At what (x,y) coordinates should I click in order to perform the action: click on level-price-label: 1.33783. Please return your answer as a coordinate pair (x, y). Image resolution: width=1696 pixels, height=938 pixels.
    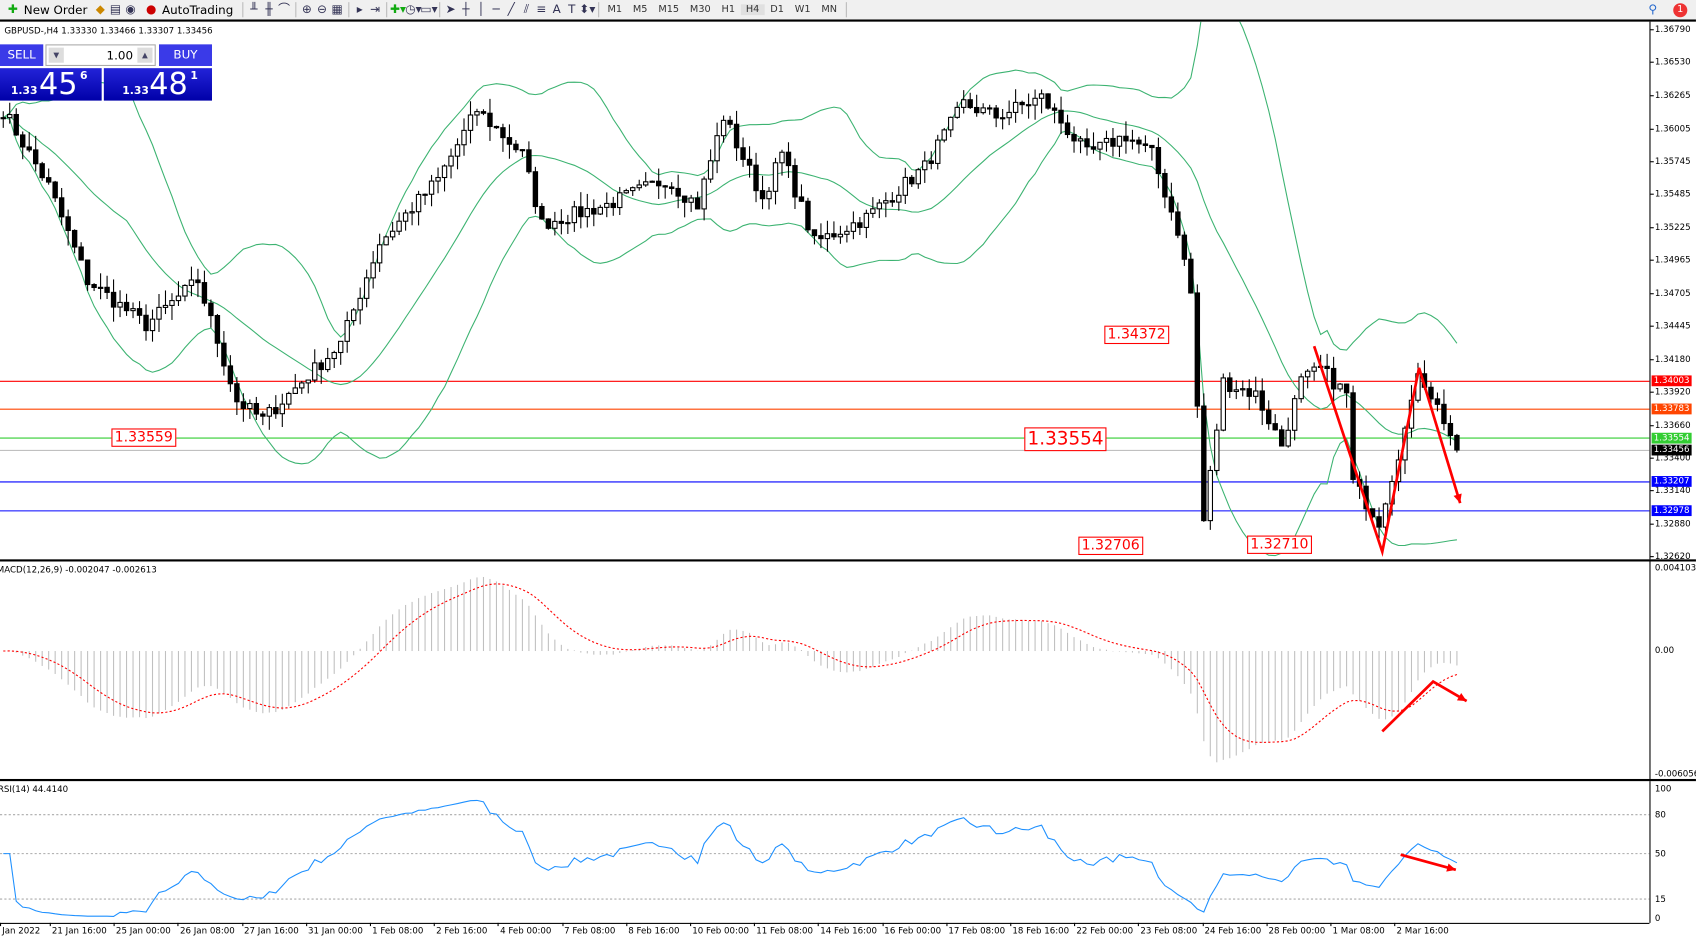
    Looking at the image, I should click on (1671, 409).